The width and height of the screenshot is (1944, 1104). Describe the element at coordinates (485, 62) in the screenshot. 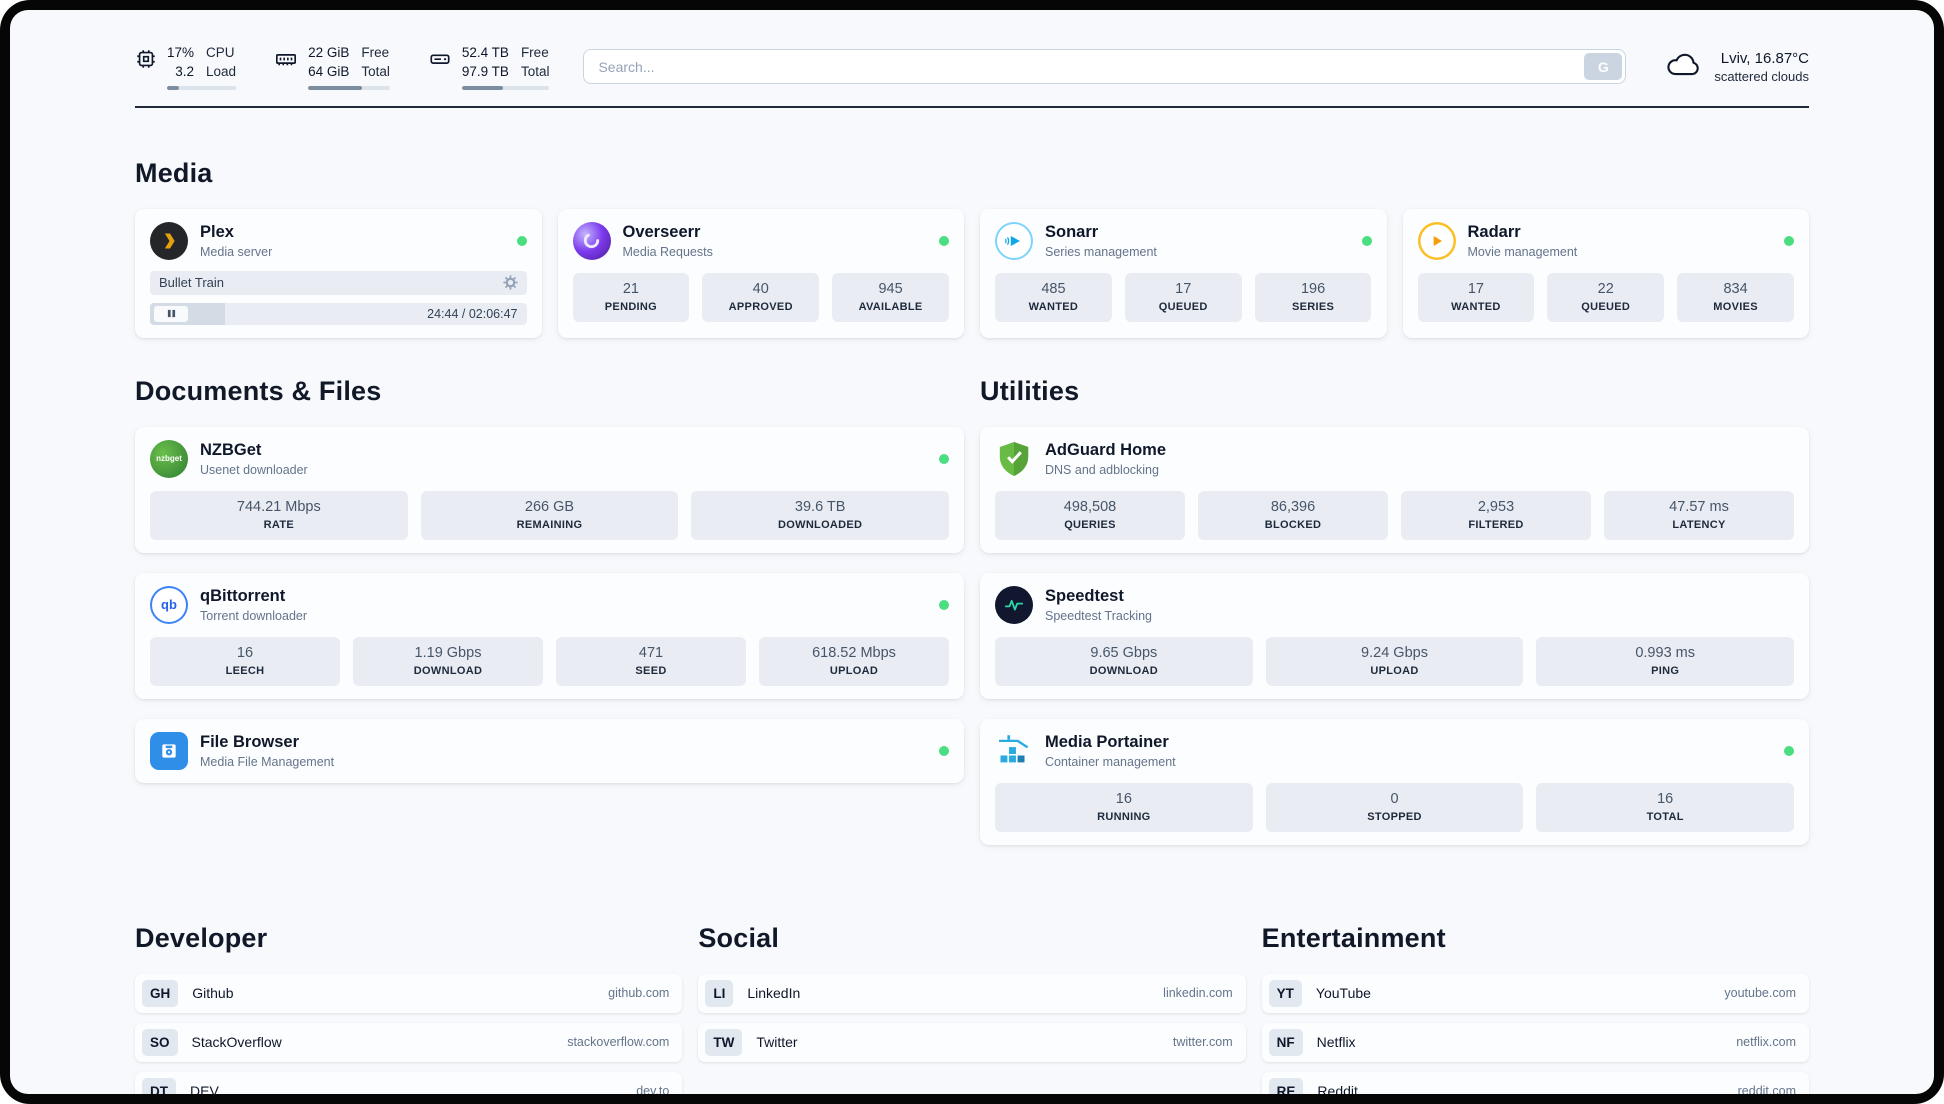

I see `disk-values: 52.4 TB 97.9 TB` at that location.